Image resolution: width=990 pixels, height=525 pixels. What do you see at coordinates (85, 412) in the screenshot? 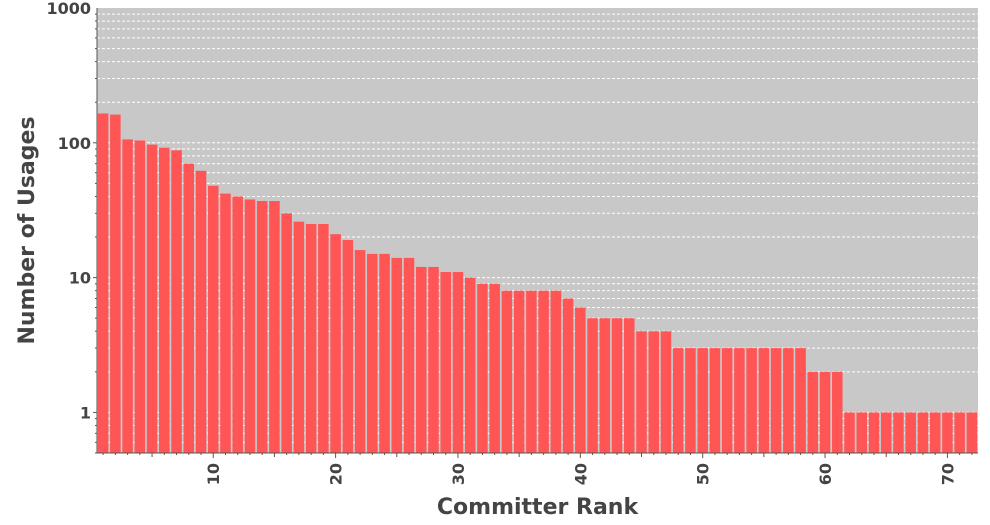
I see `y-tick-label: 1` at bounding box center [85, 412].